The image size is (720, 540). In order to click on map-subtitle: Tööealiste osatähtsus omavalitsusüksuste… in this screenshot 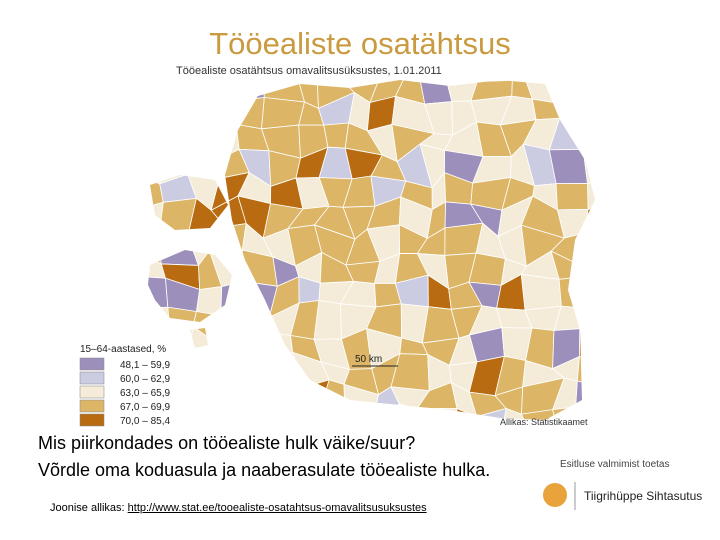, I will do `click(309, 71)`.